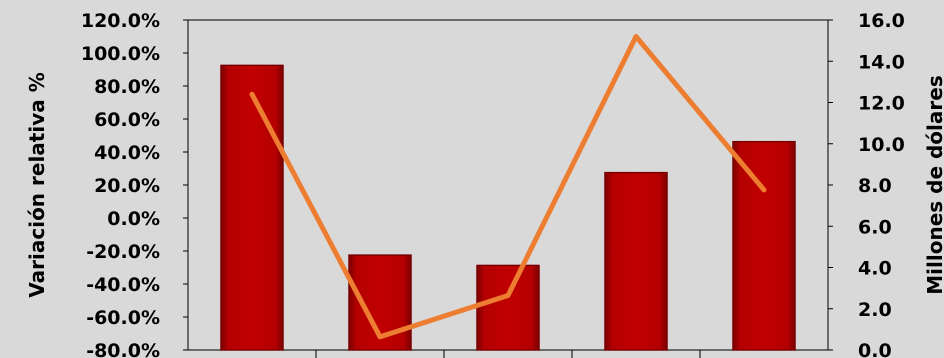 The height and width of the screenshot is (358, 944). I want to click on right-tick-label: 2.0, so click(875, 310).